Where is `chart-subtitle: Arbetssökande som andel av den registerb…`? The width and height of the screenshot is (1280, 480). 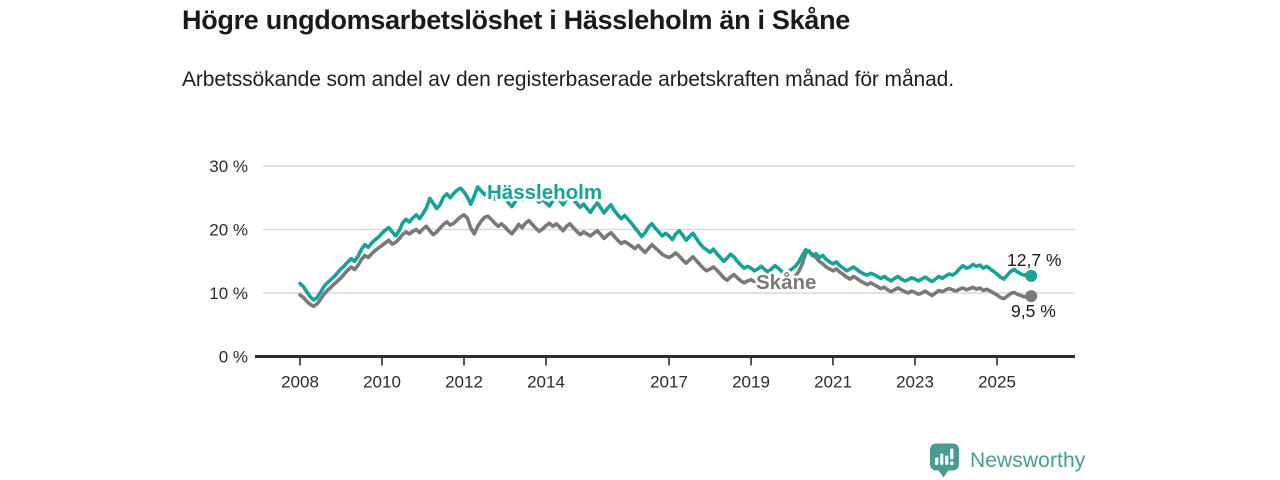 chart-subtitle: Arbetssökande som andel av den registerb… is located at coordinates (568, 79).